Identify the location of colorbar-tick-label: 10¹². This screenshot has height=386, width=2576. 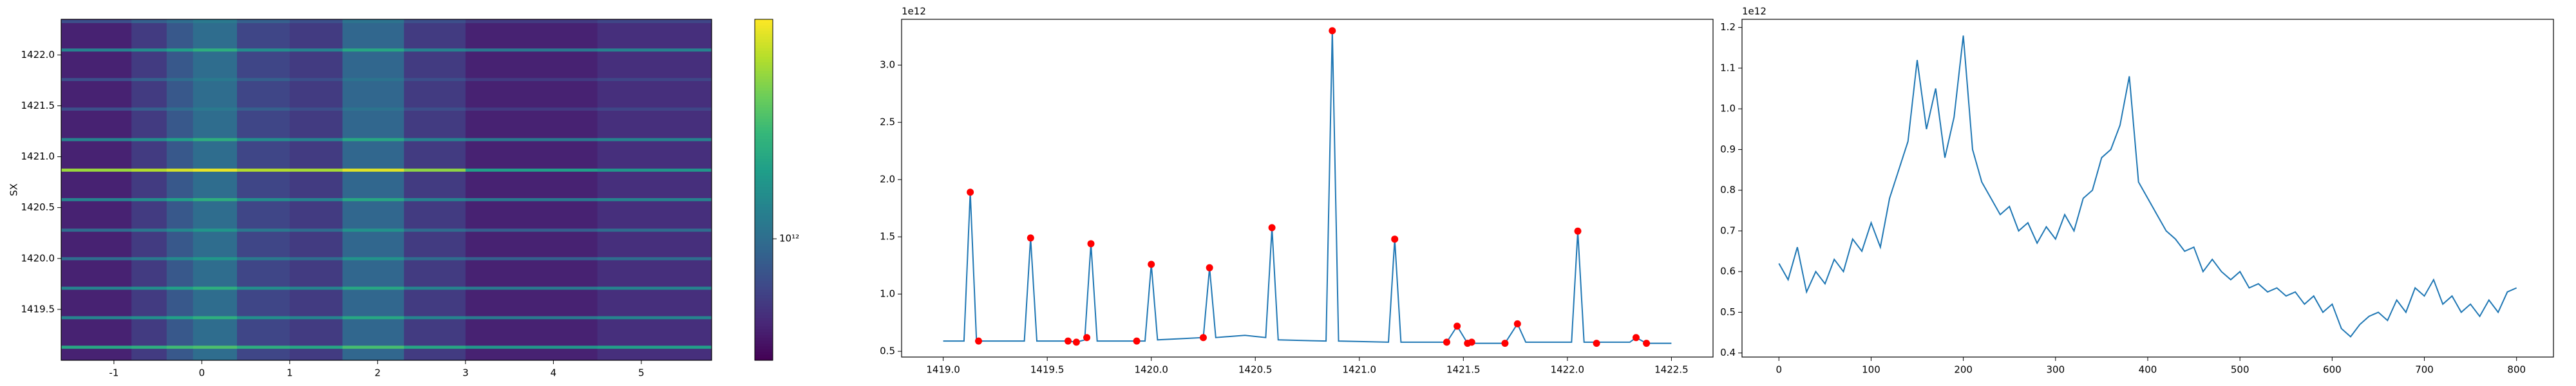
(789, 238).